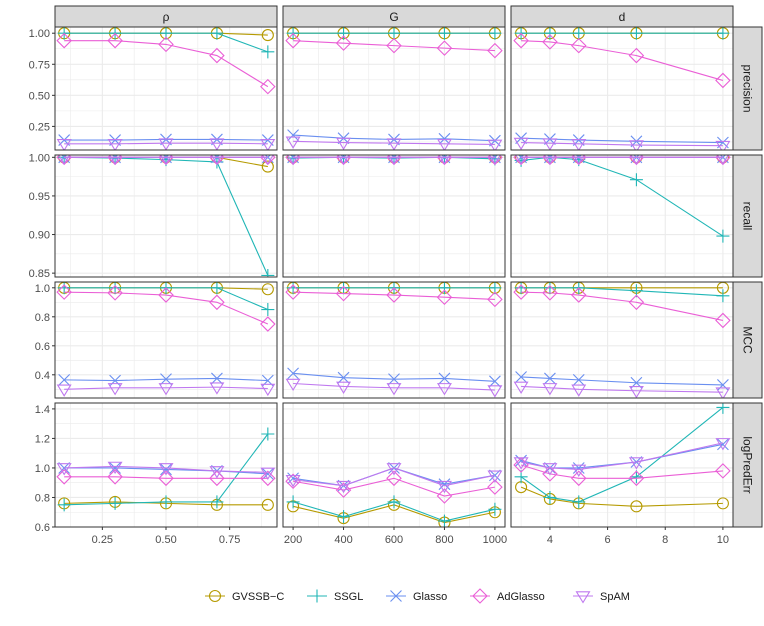  What do you see at coordinates (343, 540) in the screenshot?
I see `x-tick-label: 400` at bounding box center [343, 540].